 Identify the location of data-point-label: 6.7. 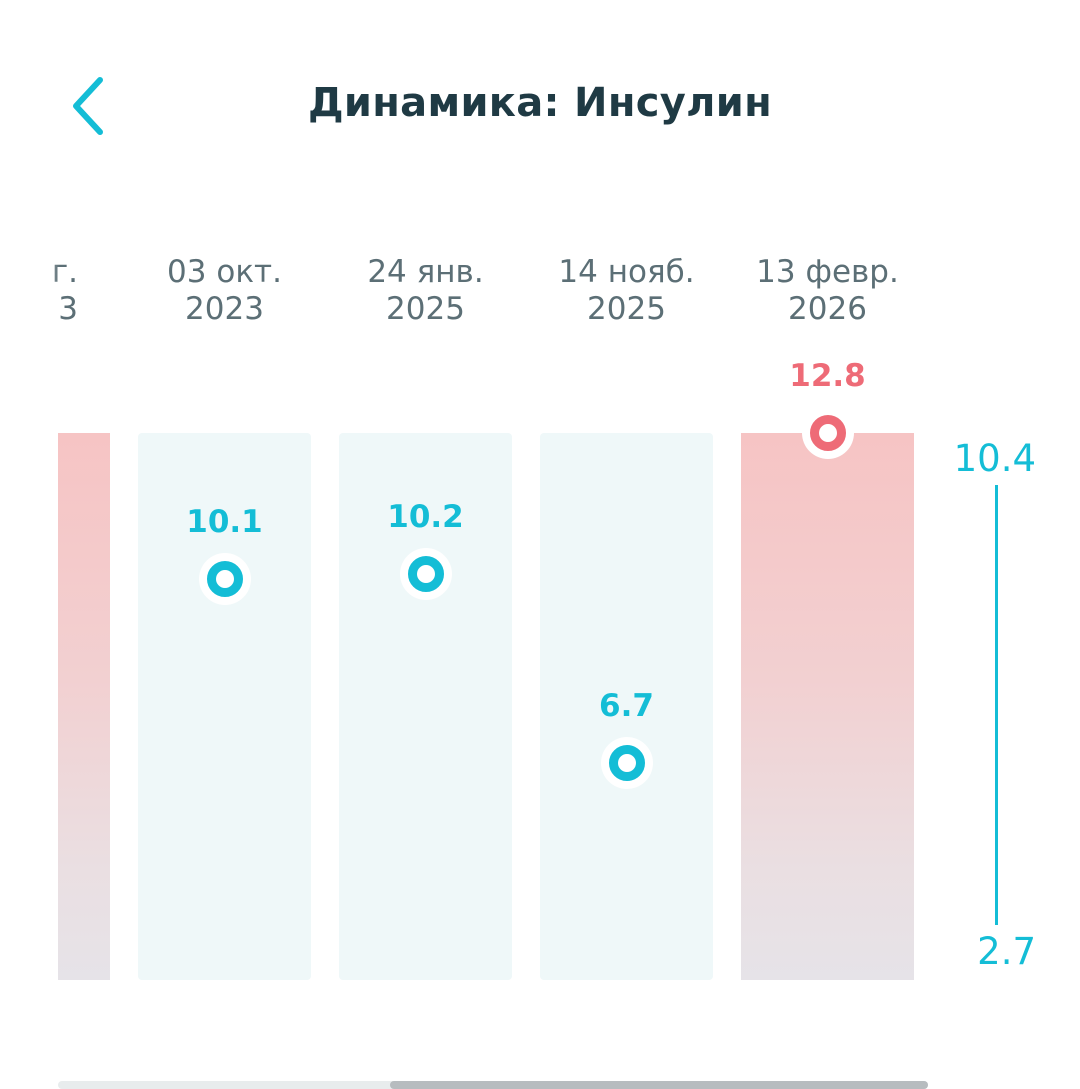
(626, 706).